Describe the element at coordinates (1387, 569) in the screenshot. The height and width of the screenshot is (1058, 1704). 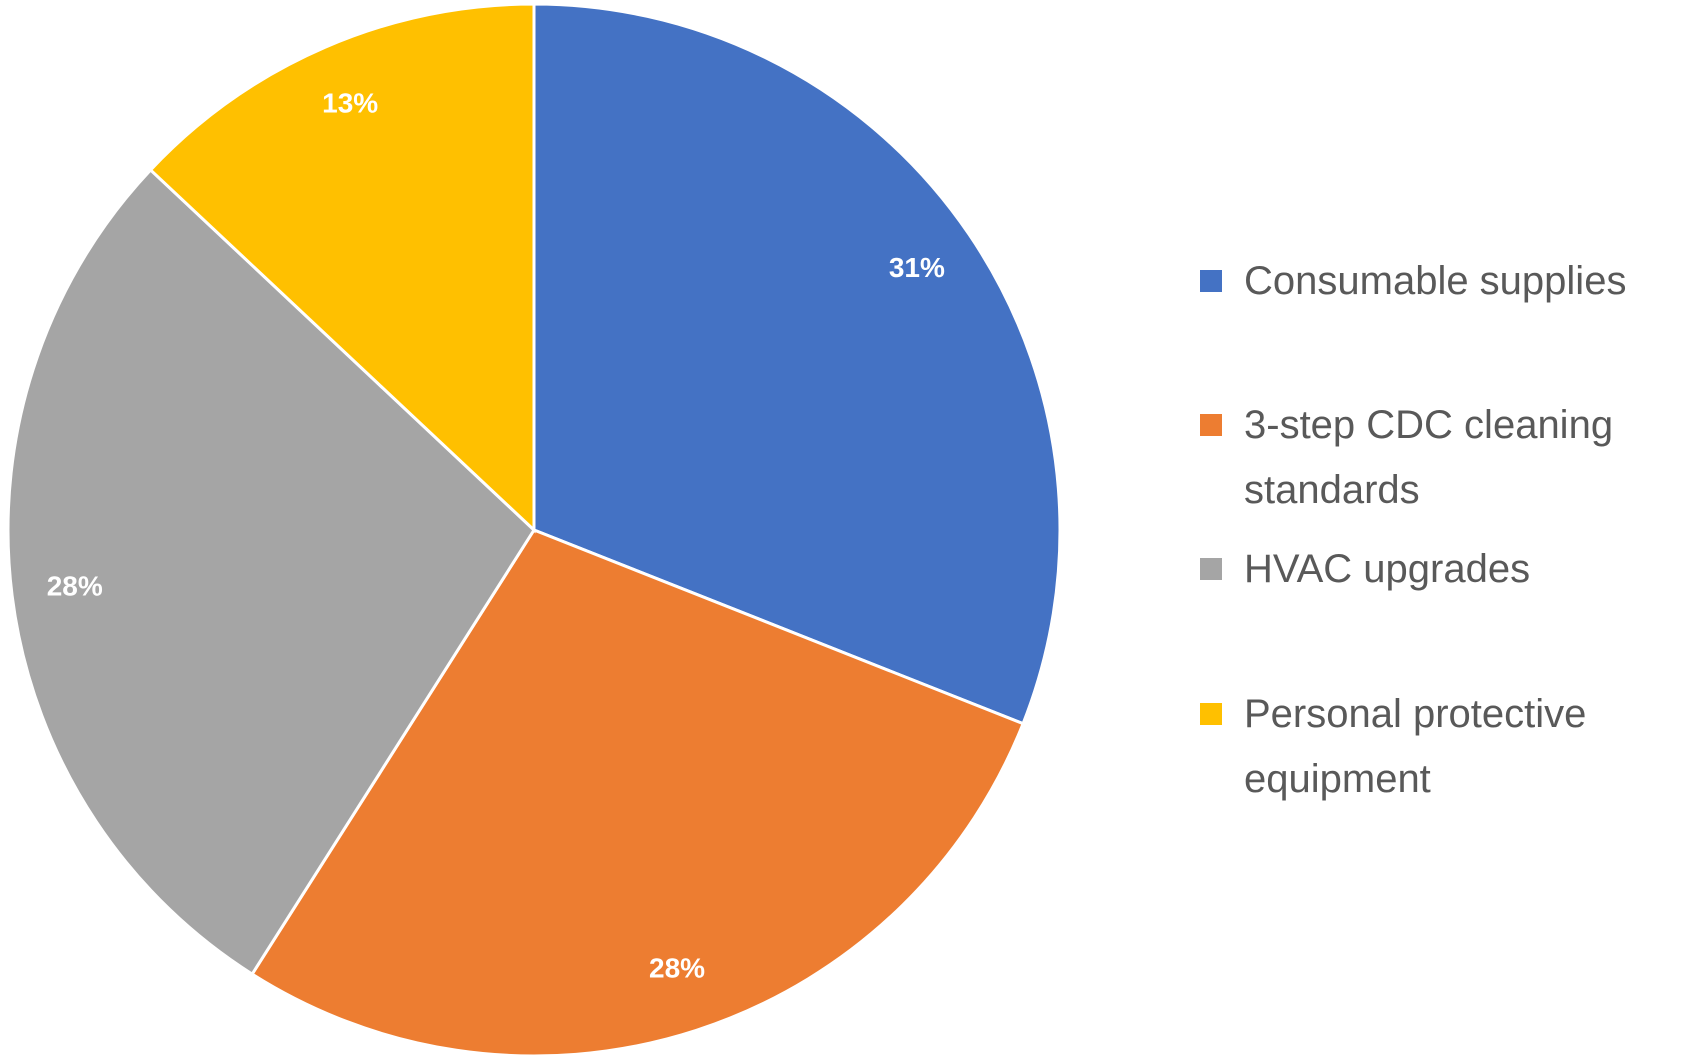
I see `legend-label: HVAC upgrades` at that location.